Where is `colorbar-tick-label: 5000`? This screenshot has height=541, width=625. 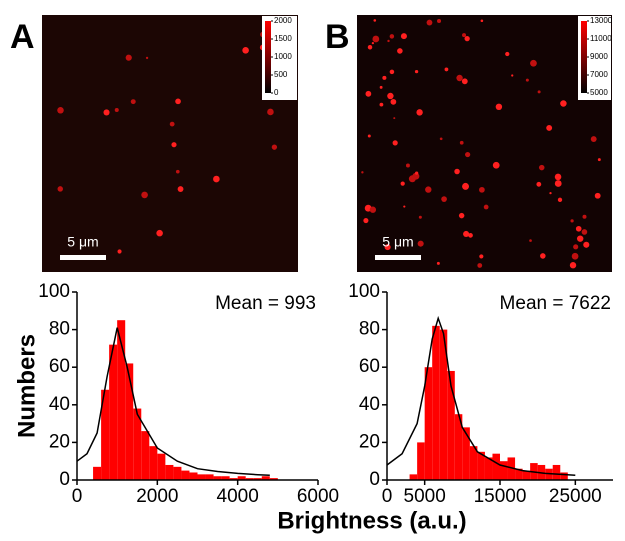
colorbar-tick-label: 5000 is located at coordinates (599, 92).